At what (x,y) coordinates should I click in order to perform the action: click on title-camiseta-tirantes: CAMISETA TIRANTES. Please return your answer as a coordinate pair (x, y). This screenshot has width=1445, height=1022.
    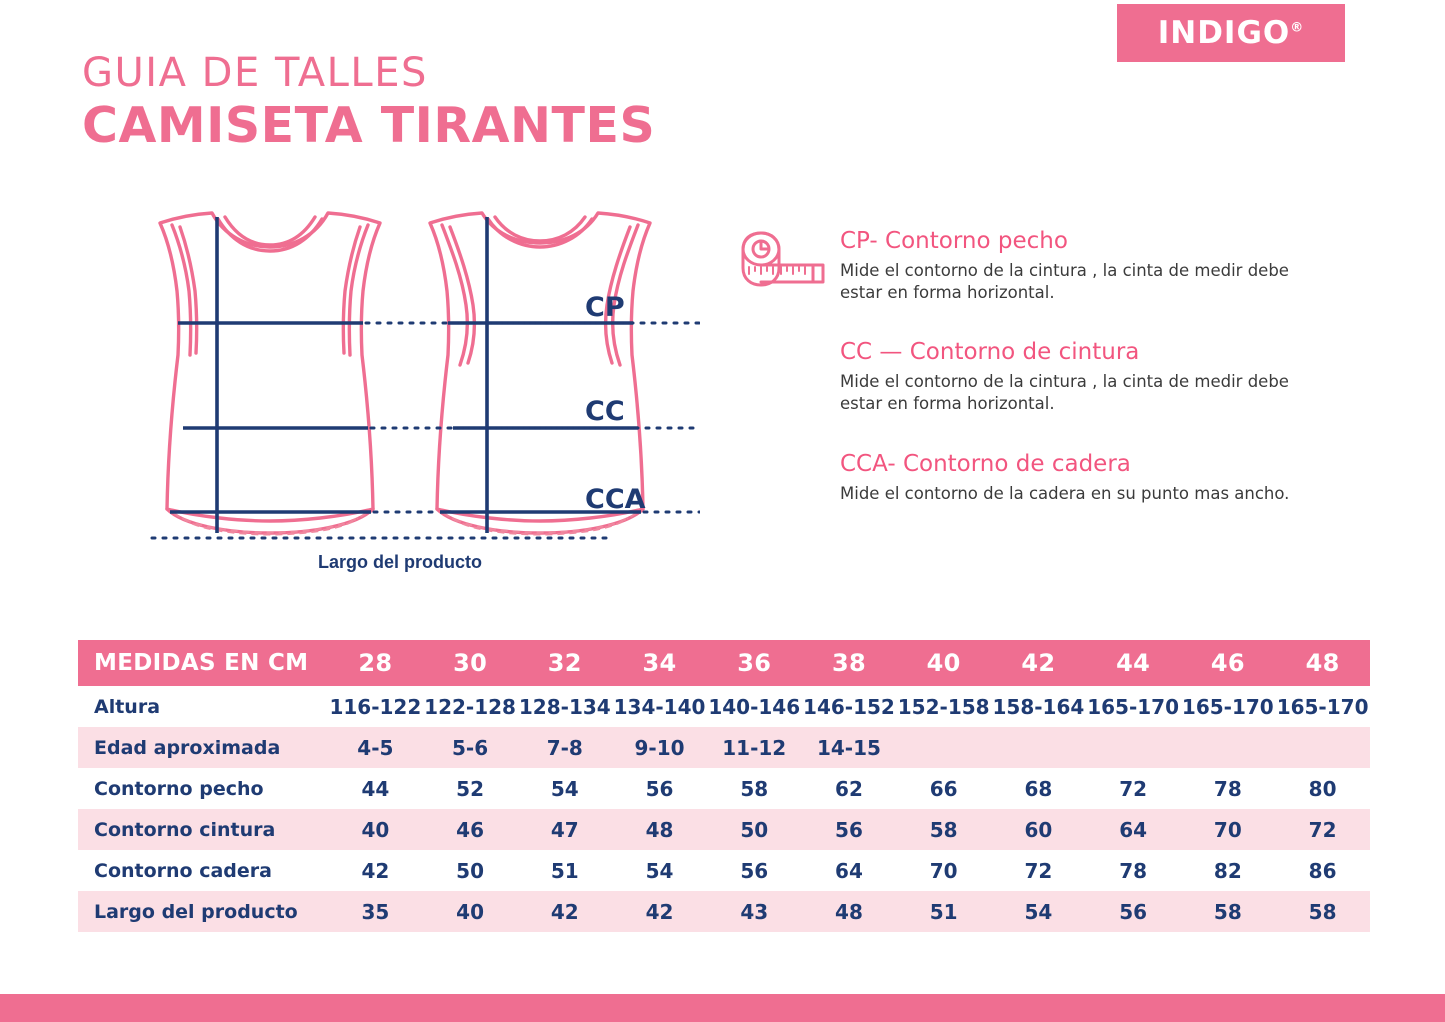
    Looking at the image, I should click on (369, 125).